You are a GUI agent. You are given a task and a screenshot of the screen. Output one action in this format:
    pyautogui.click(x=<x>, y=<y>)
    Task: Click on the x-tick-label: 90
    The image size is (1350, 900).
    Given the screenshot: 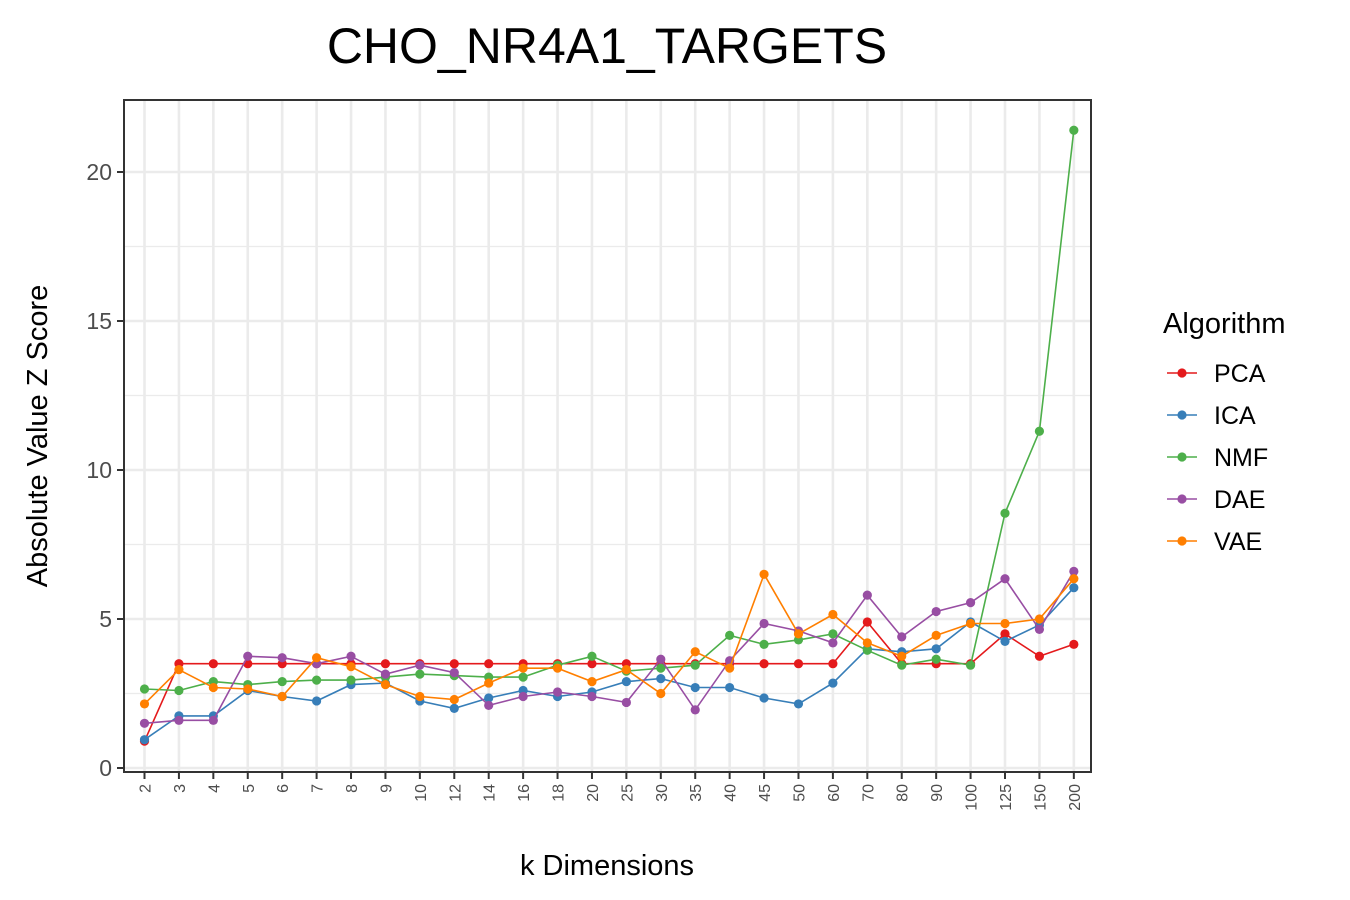 What is the action you would take?
    pyautogui.click(x=937, y=793)
    